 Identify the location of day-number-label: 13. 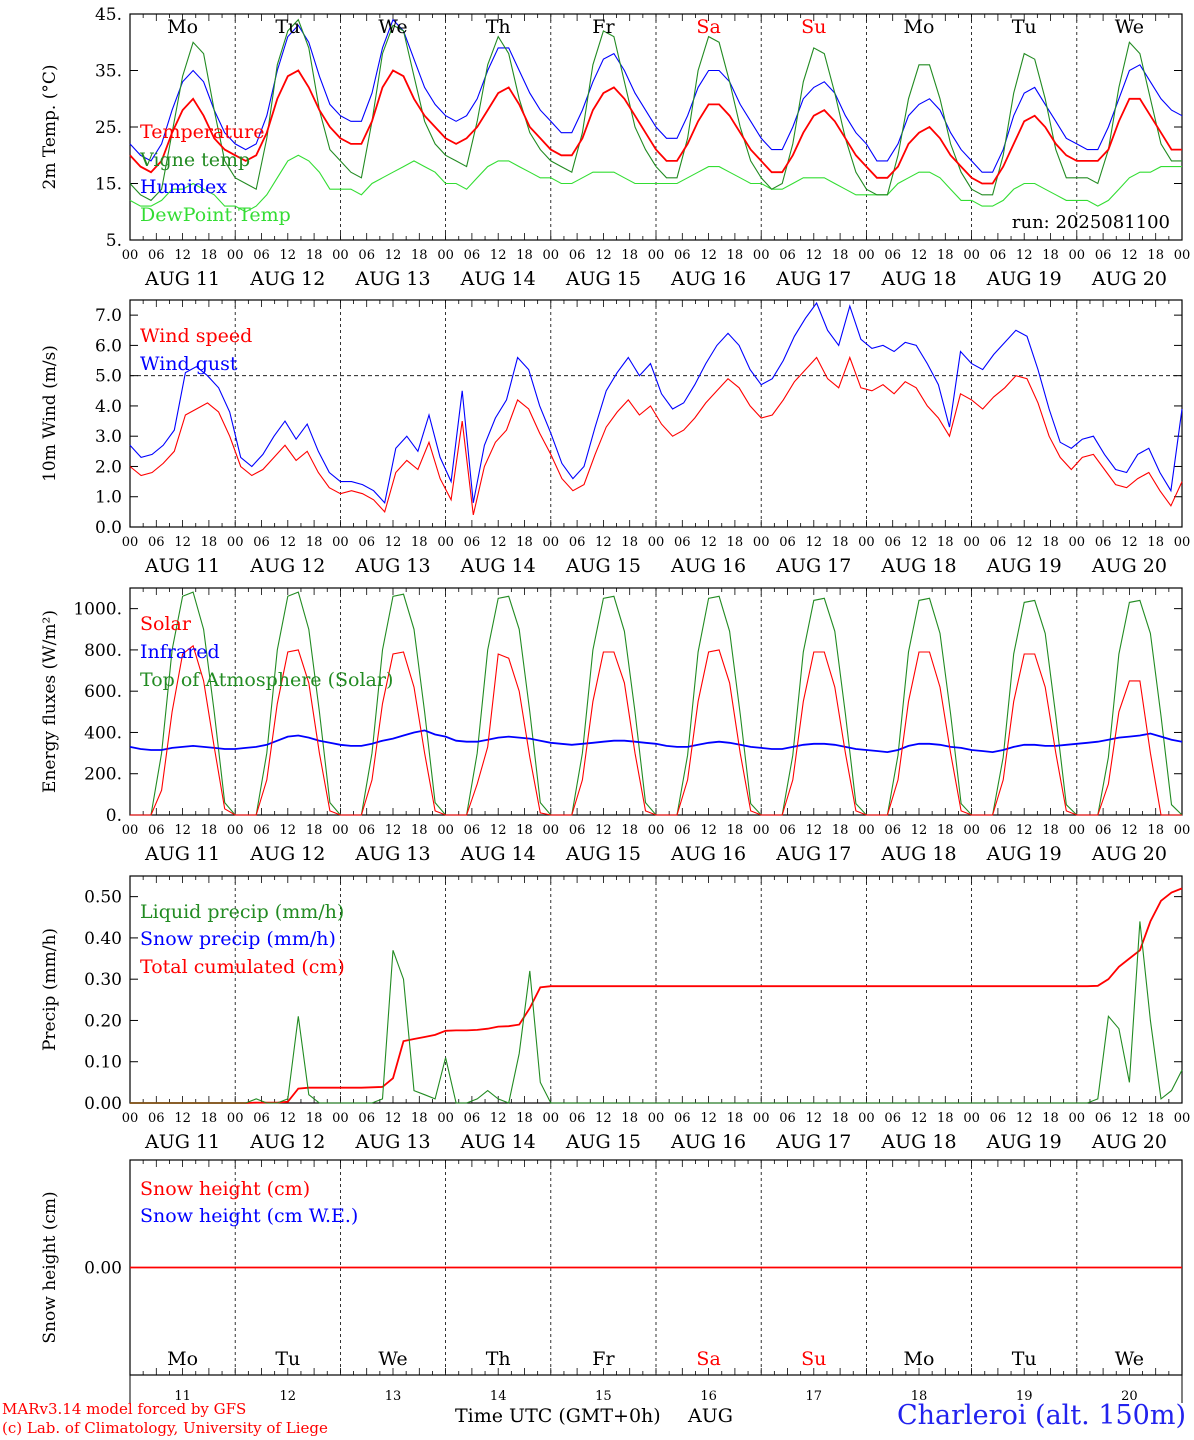
(393, 1396).